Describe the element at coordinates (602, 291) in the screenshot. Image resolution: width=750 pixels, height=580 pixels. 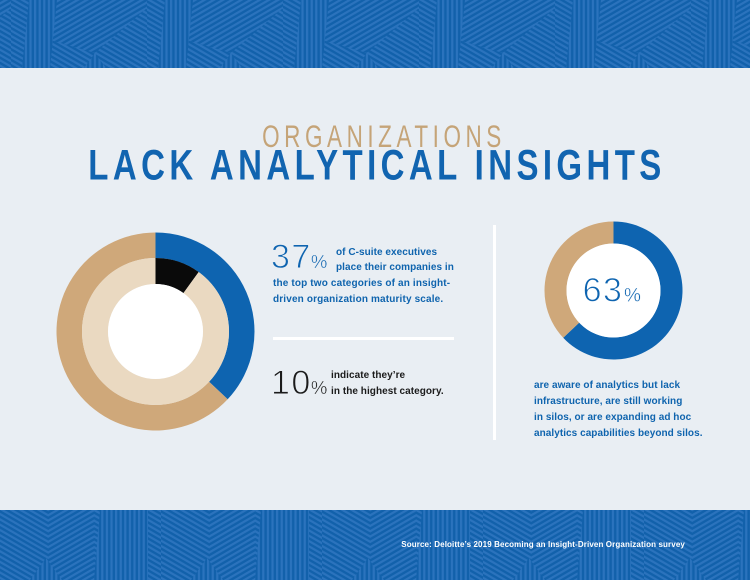
I see `svg-text: 63` at that location.